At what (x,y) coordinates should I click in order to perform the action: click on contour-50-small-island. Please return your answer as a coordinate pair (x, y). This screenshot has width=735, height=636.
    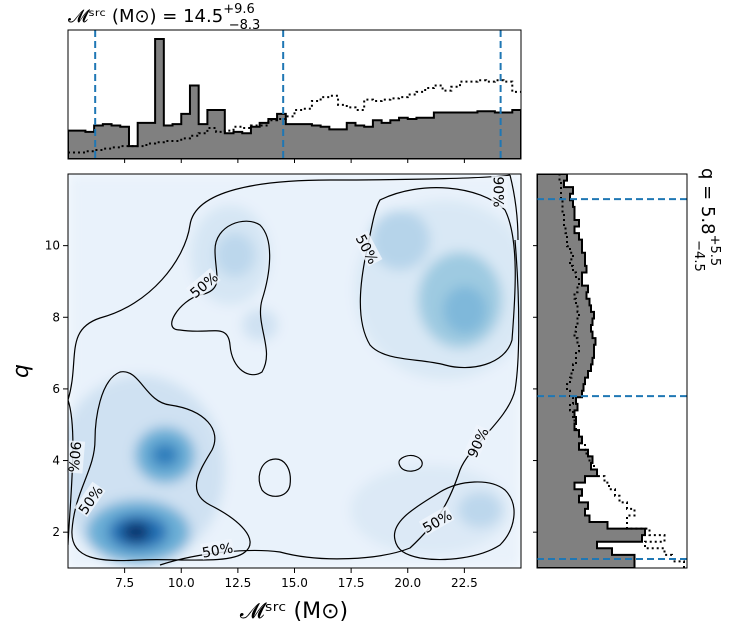
    Looking at the image, I should click on (274, 477).